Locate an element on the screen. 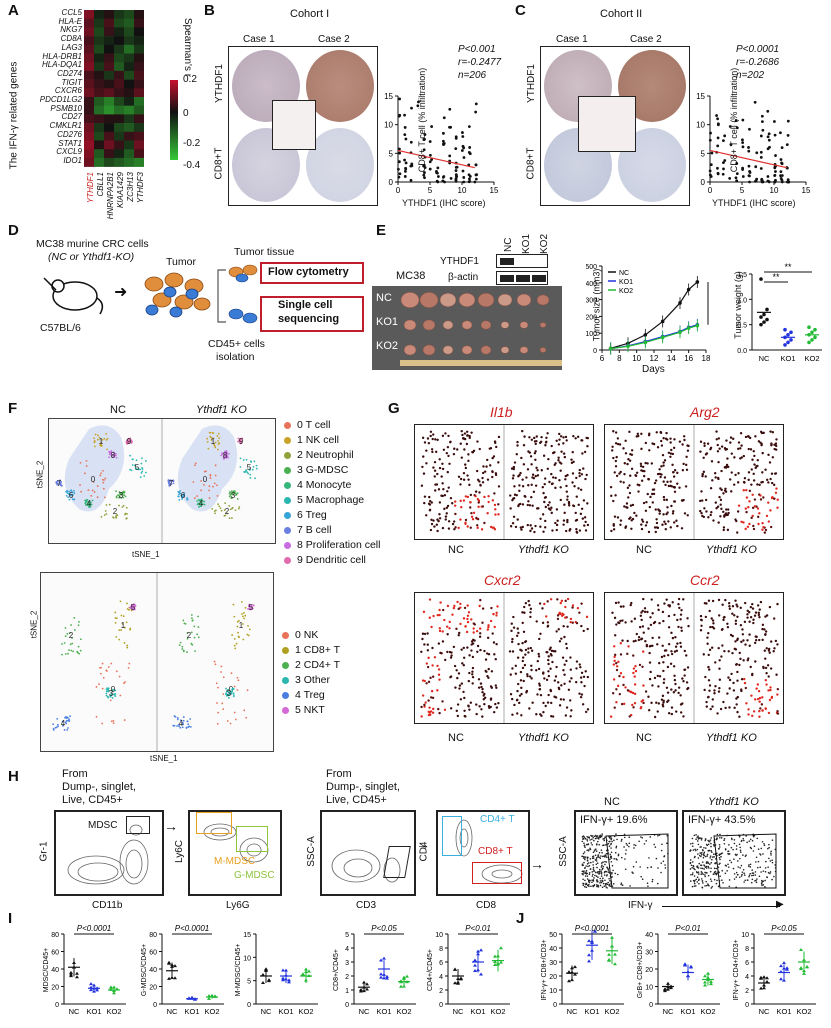 This screenshot has width=831, height=1028. dot-plot-ylabel: IFN-γ+ CD4+/CD3+ is located at coordinates (736, 969).